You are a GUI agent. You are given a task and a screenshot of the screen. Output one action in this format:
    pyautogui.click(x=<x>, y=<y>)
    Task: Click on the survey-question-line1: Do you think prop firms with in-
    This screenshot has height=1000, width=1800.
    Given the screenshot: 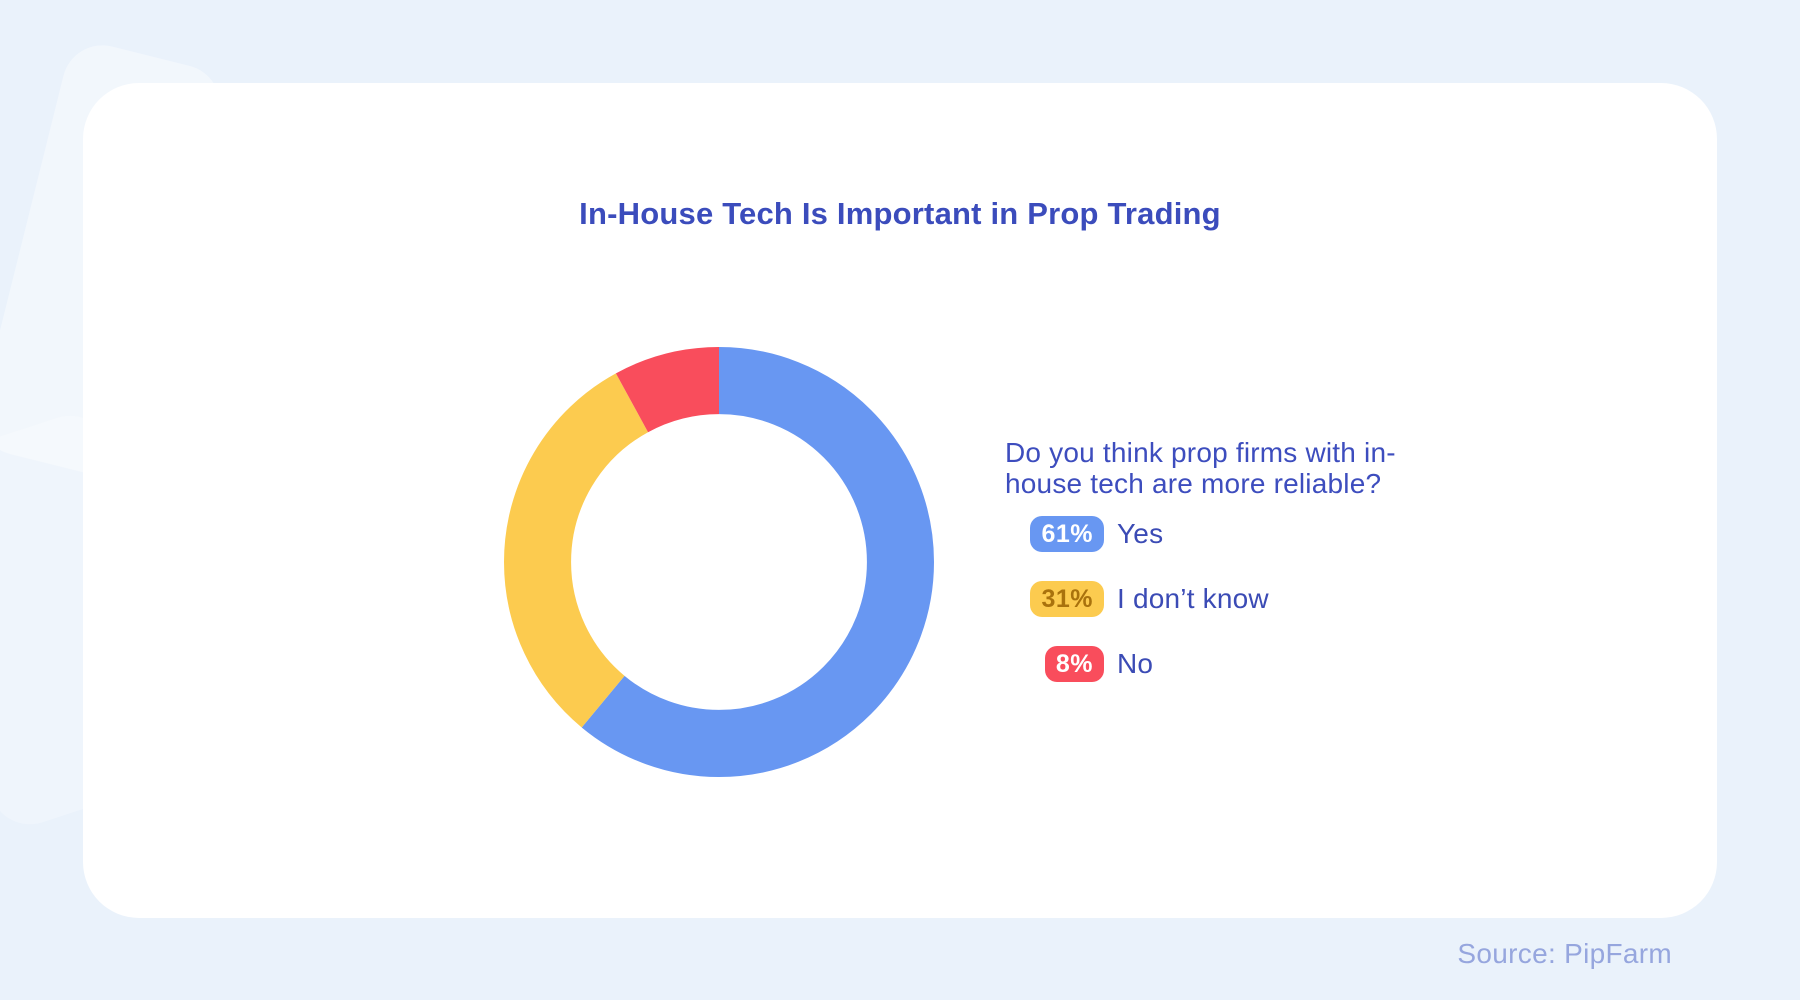 What is the action you would take?
    pyautogui.click(x=1200, y=452)
    